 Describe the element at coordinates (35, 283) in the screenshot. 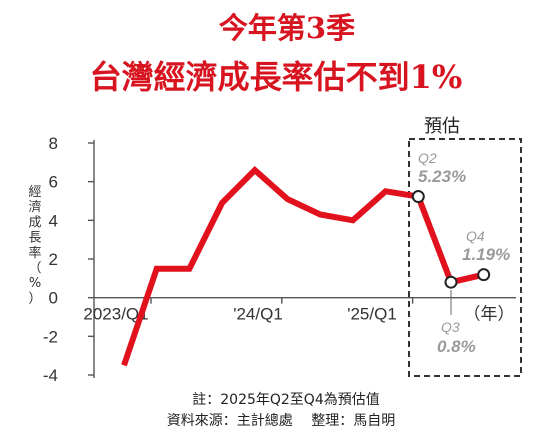

I see `y-axis-label-char: %` at that location.